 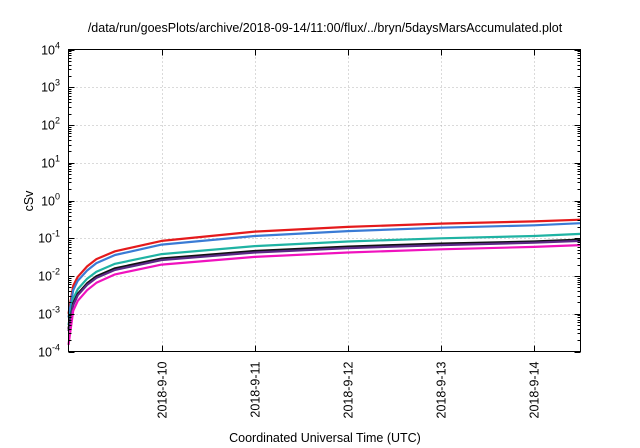 What do you see at coordinates (49, 313) in the screenshot?
I see `y-tick-label: 10⁻³` at bounding box center [49, 313].